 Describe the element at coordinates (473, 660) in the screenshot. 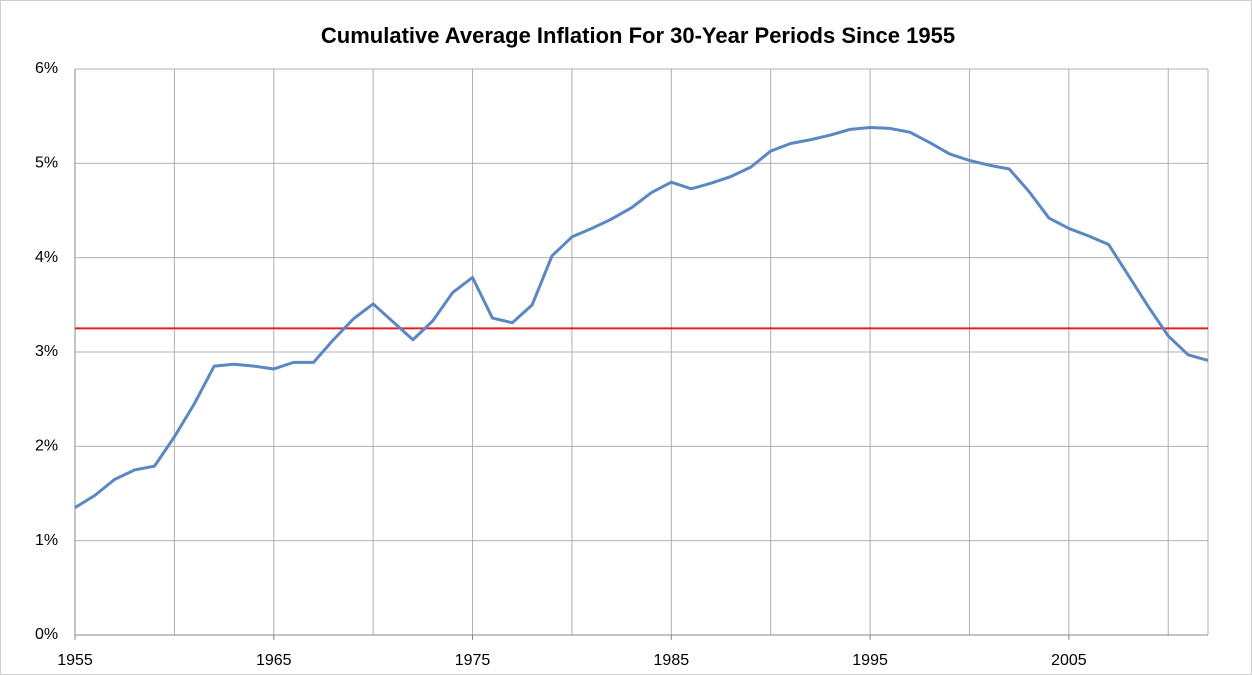

I see `x-tick-label: 1975` at that location.